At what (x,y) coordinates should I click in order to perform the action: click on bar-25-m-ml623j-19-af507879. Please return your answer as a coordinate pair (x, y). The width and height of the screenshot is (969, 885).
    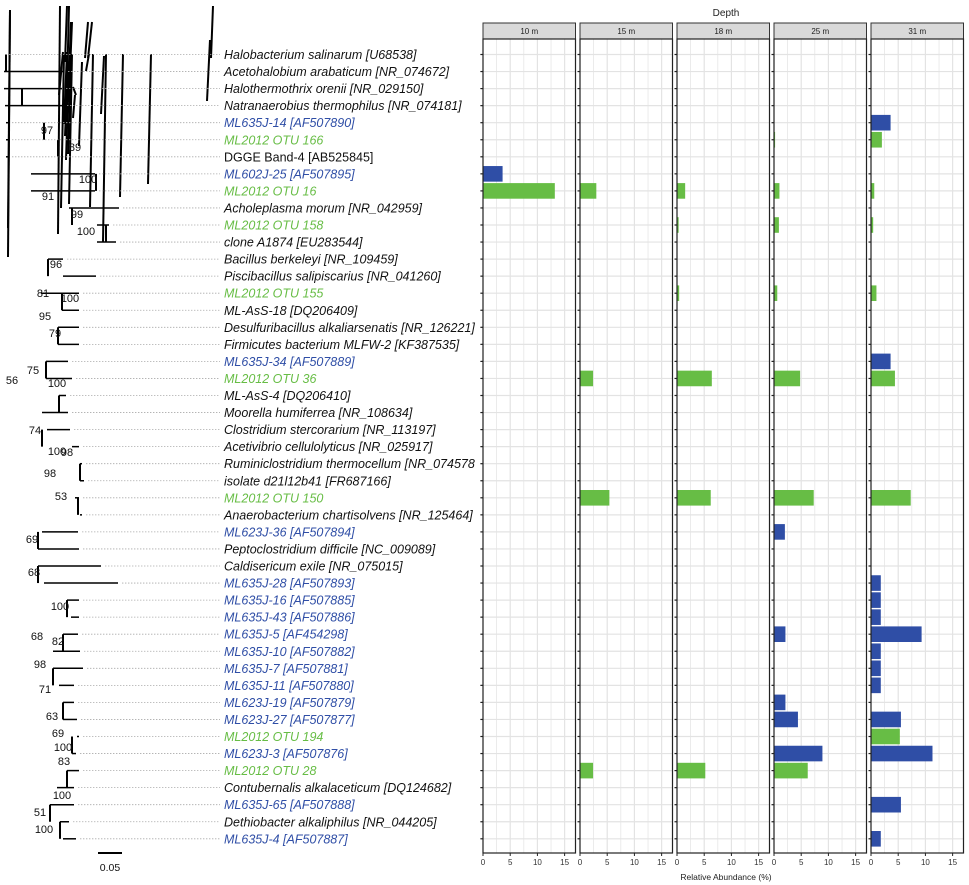
    Looking at the image, I should click on (780, 702).